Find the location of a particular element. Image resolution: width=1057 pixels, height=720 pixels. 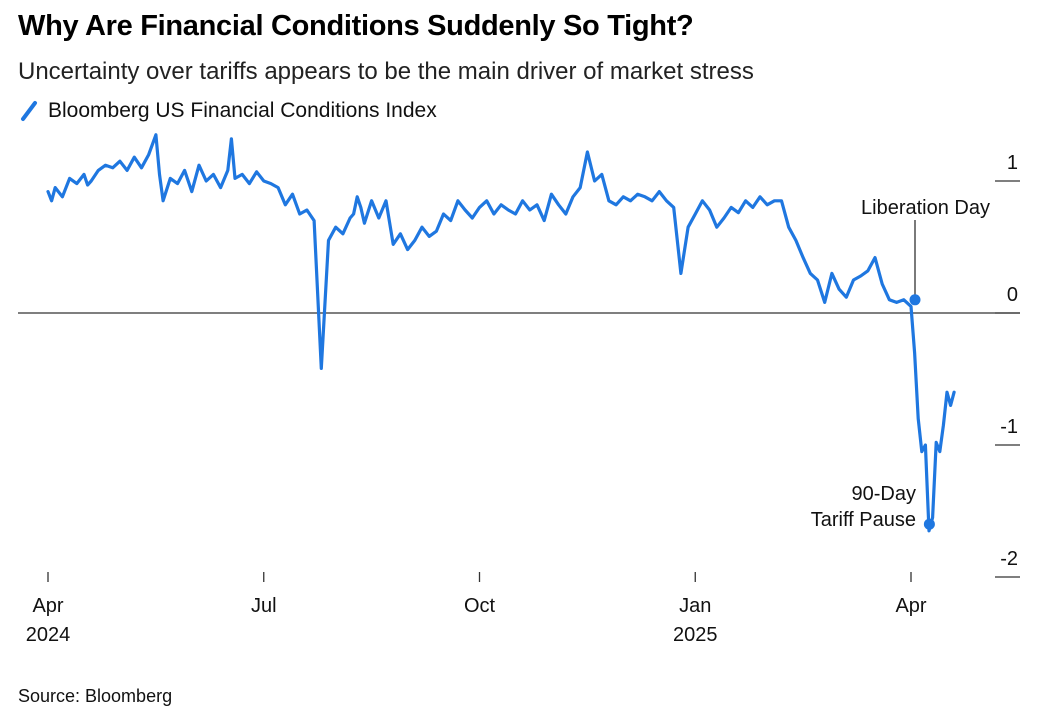

x-tick-year-label: 2025 is located at coordinates (695, 635).